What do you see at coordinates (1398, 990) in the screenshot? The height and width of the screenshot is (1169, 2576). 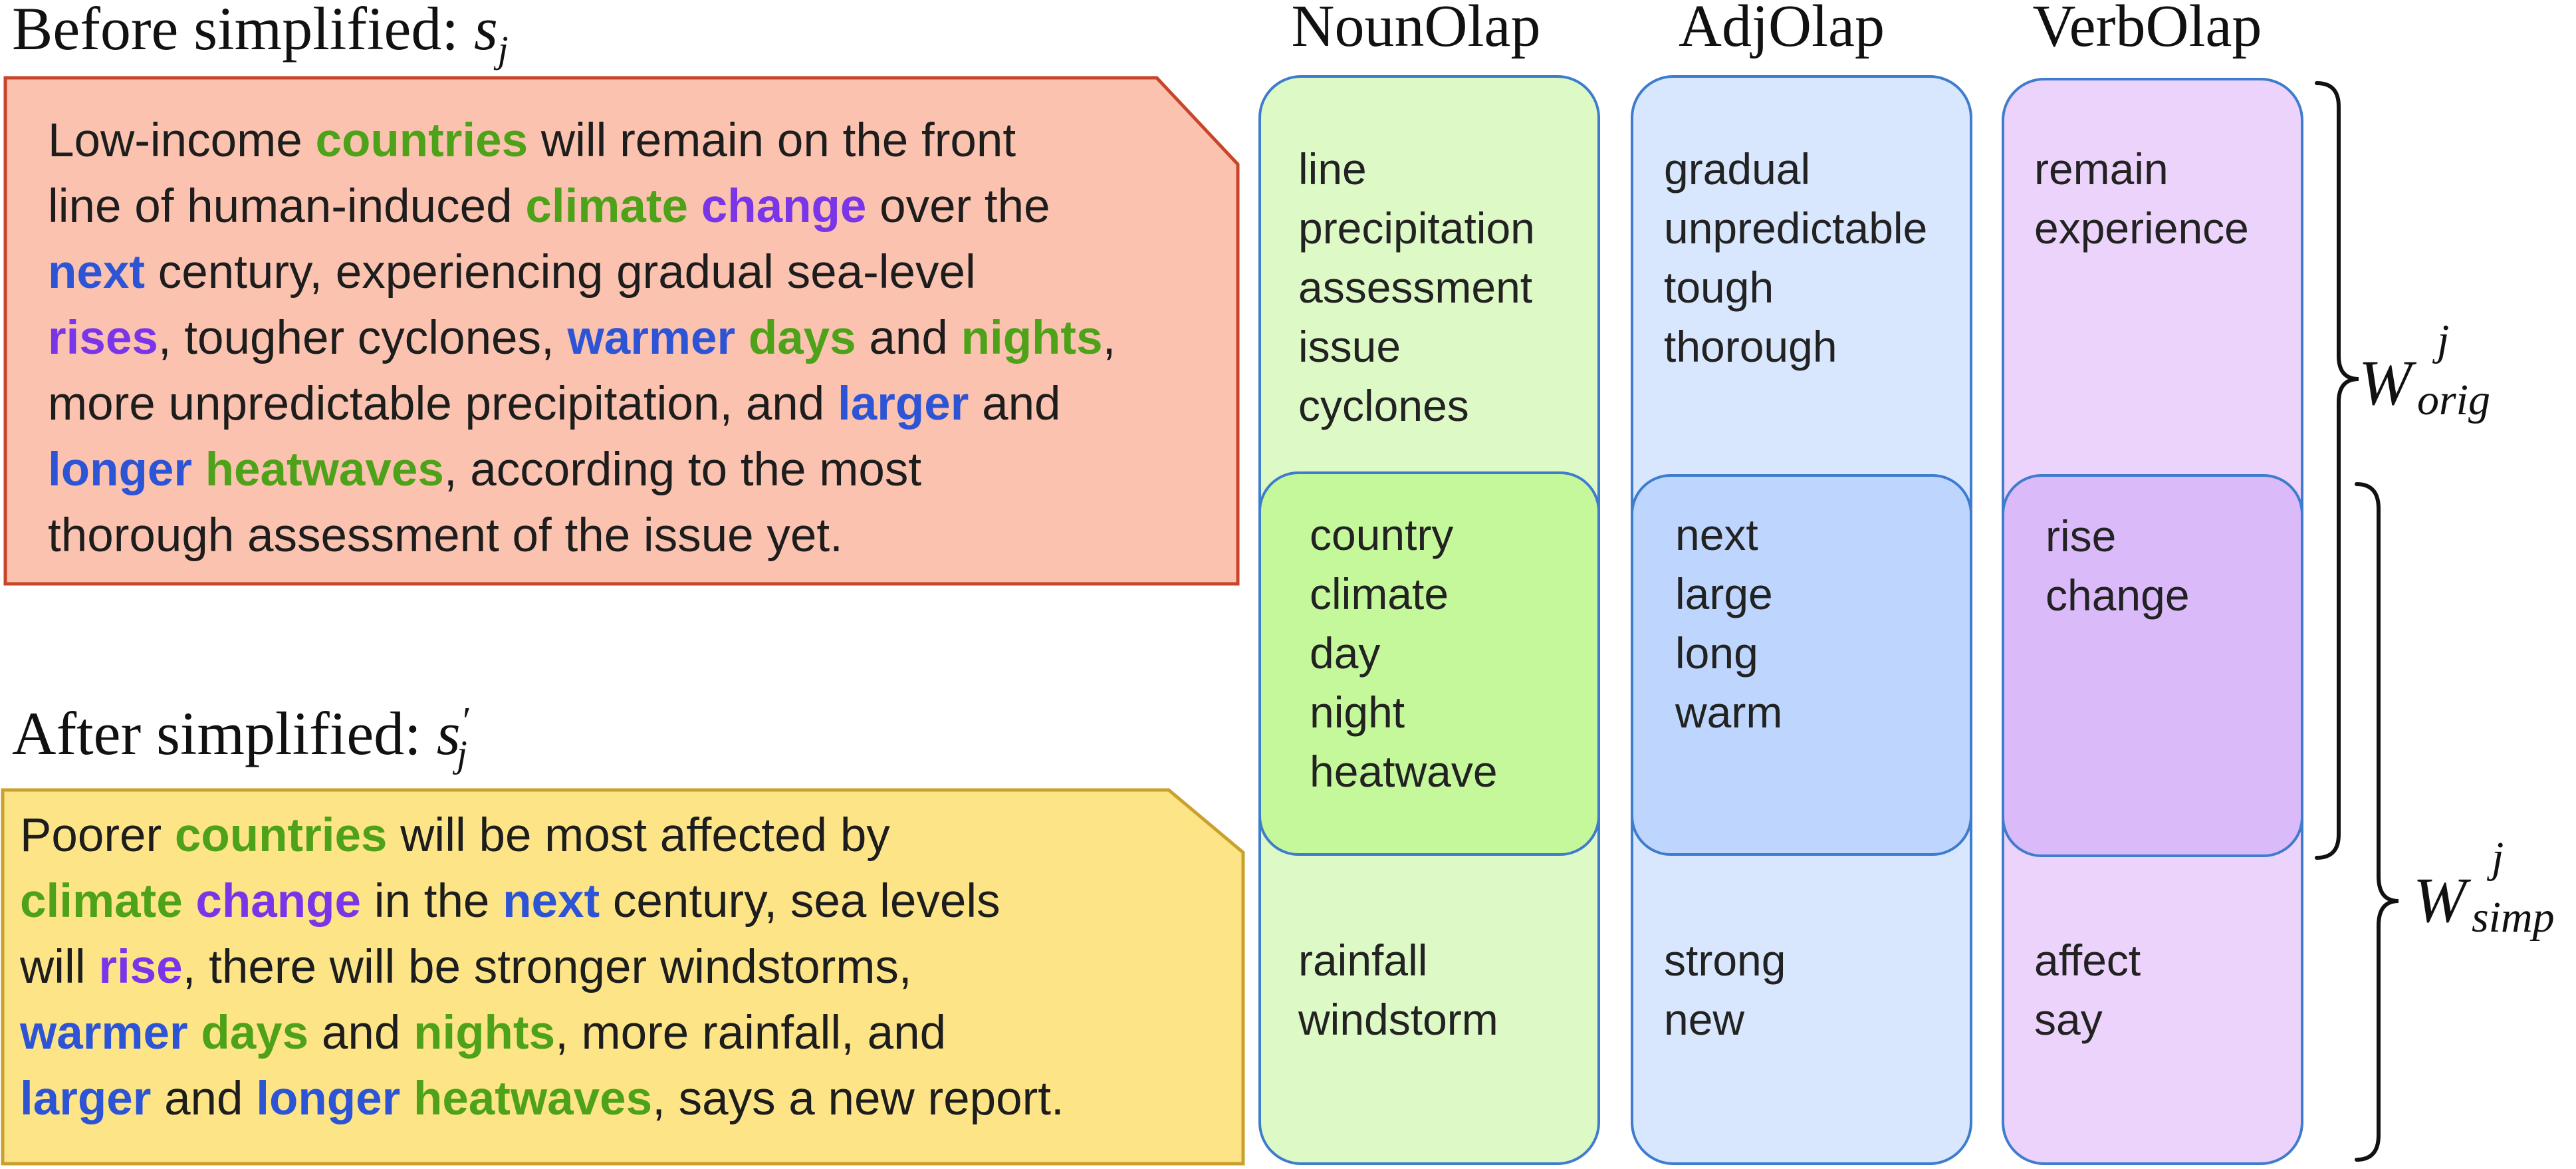 I see `noun-simp-only-list: rainfall windstorm` at bounding box center [1398, 990].